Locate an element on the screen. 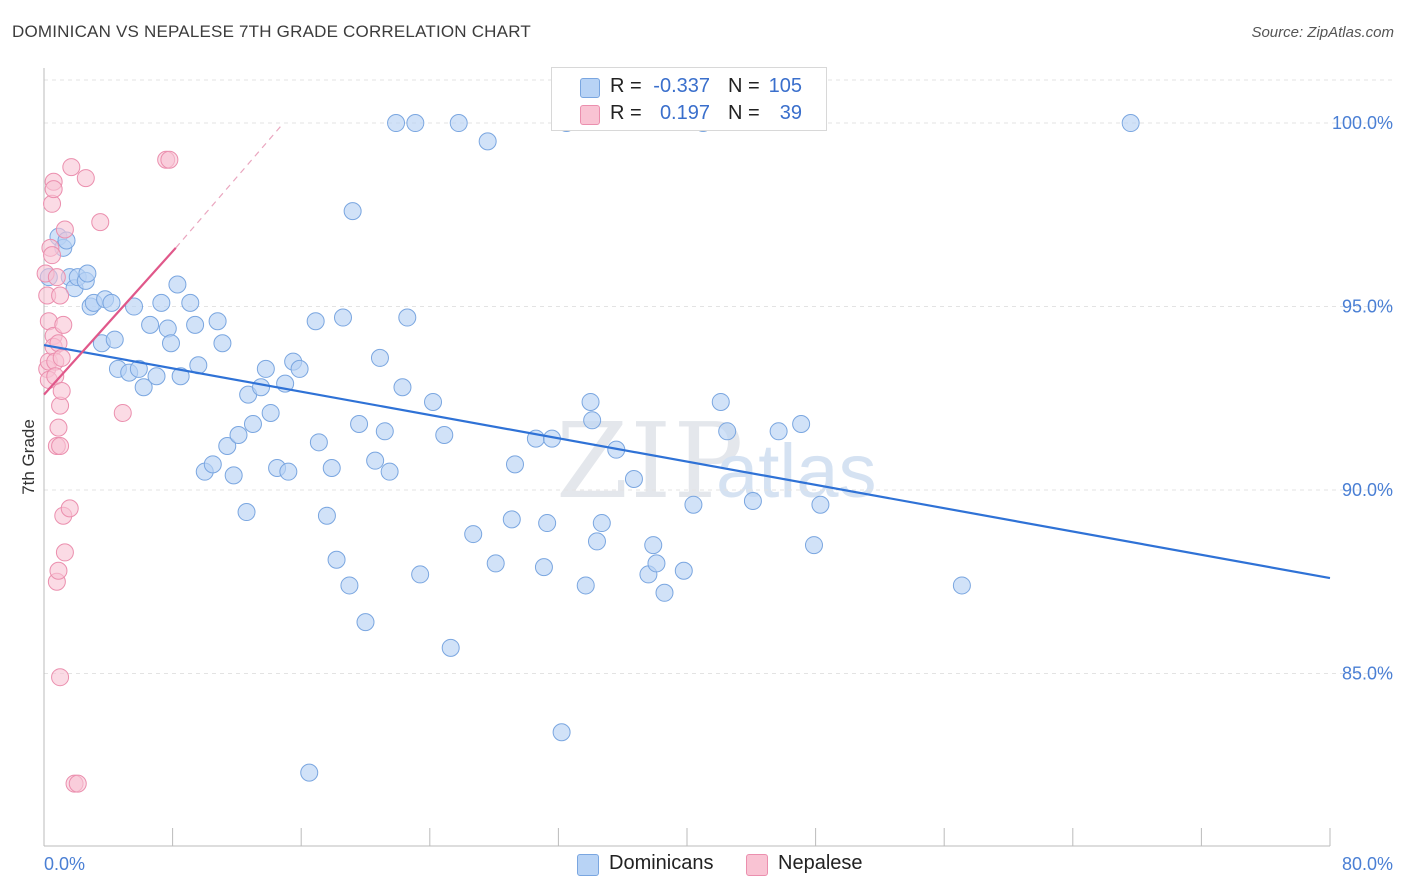 The height and width of the screenshot is (892, 1406). dominicans-swatch is located at coordinates (590, 88).